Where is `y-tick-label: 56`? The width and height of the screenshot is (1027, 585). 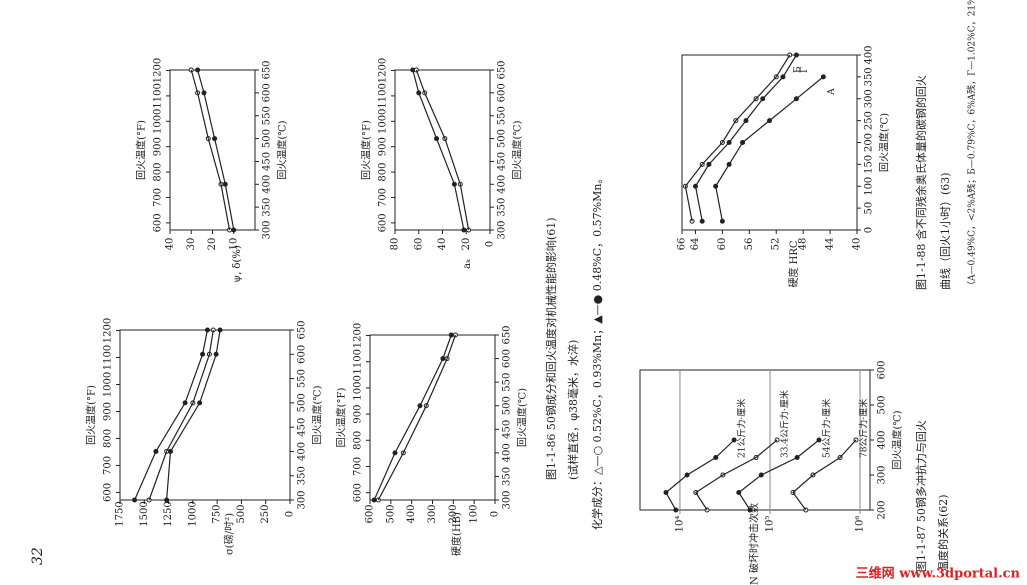 y-tick-label: 56 is located at coordinates (749, 244).